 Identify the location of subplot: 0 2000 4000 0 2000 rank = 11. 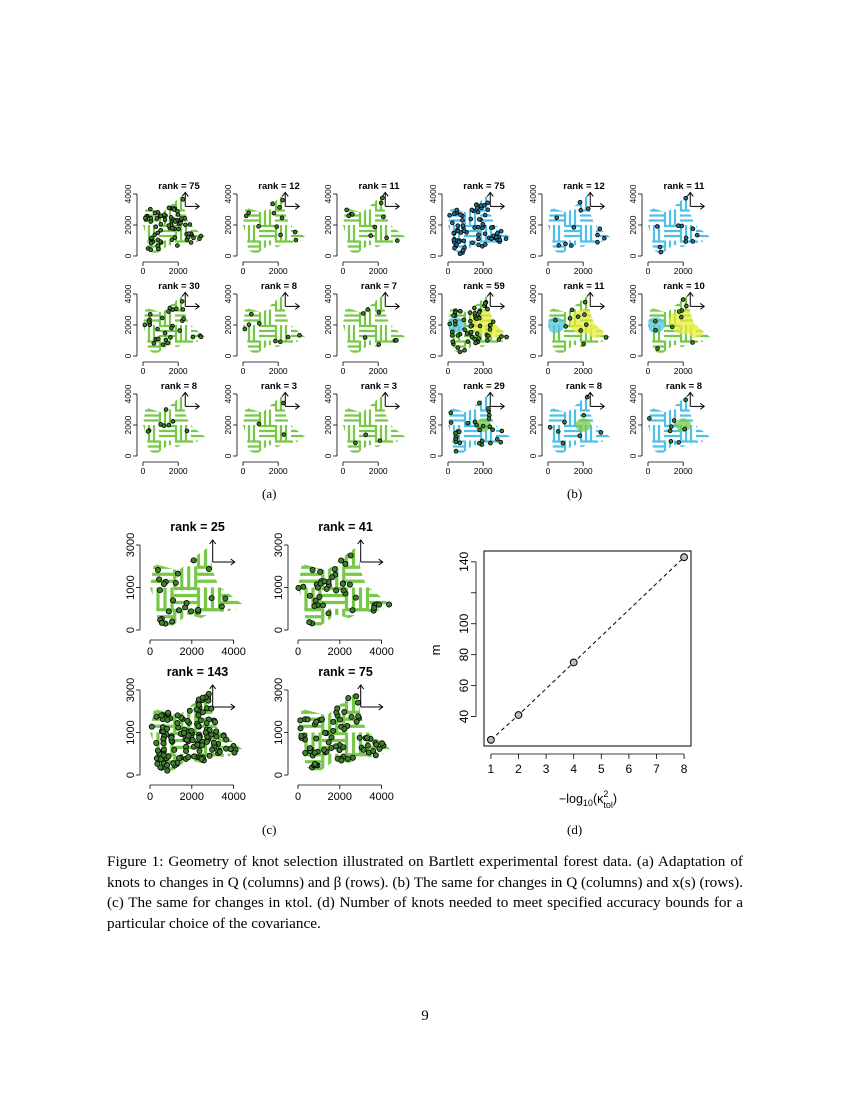
(570, 328).